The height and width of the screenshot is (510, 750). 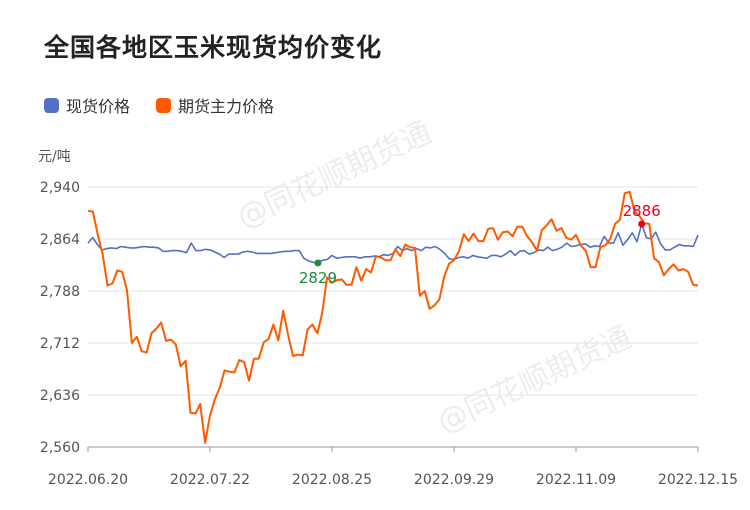 What do you see at coordinates (88, 480) in the screenshot?
I see `x-tick-label: 2022.06.20` at bounding box center [88, 480].